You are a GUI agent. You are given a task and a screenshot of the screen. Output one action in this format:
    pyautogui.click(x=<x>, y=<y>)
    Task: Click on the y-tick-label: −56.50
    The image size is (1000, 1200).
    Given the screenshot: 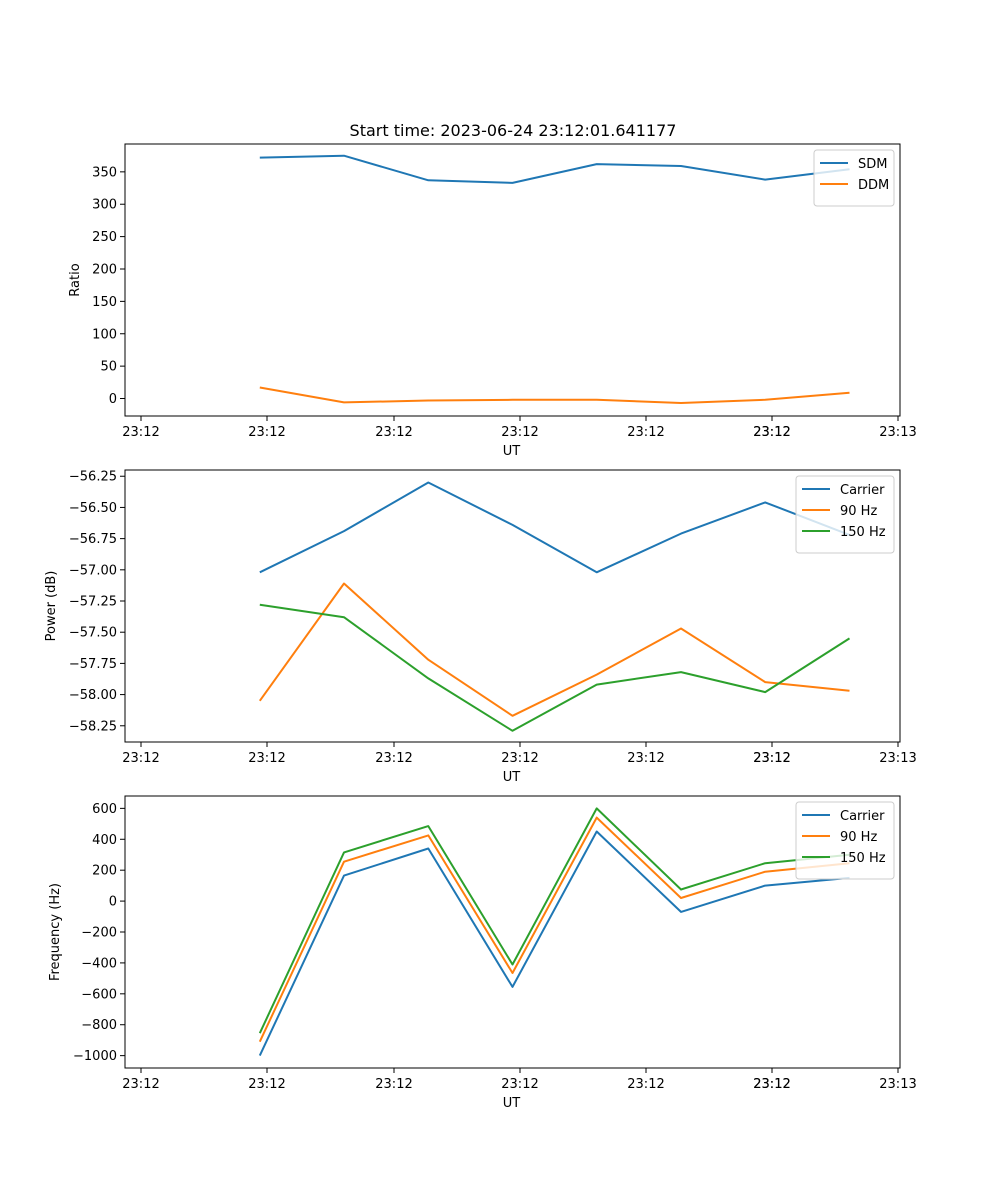 What is the action you would take?
    pyautogui.click(x=93, y=508)
    